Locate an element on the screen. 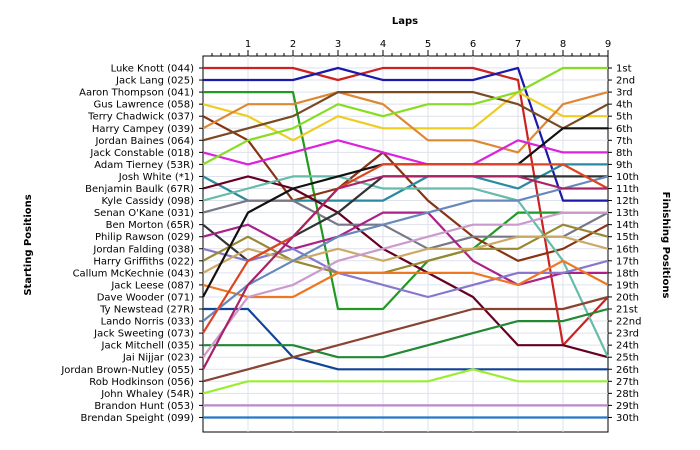 This screenshot has width=700, height=450. finishing-position-label: 11th is located at coordinates (627, 189).